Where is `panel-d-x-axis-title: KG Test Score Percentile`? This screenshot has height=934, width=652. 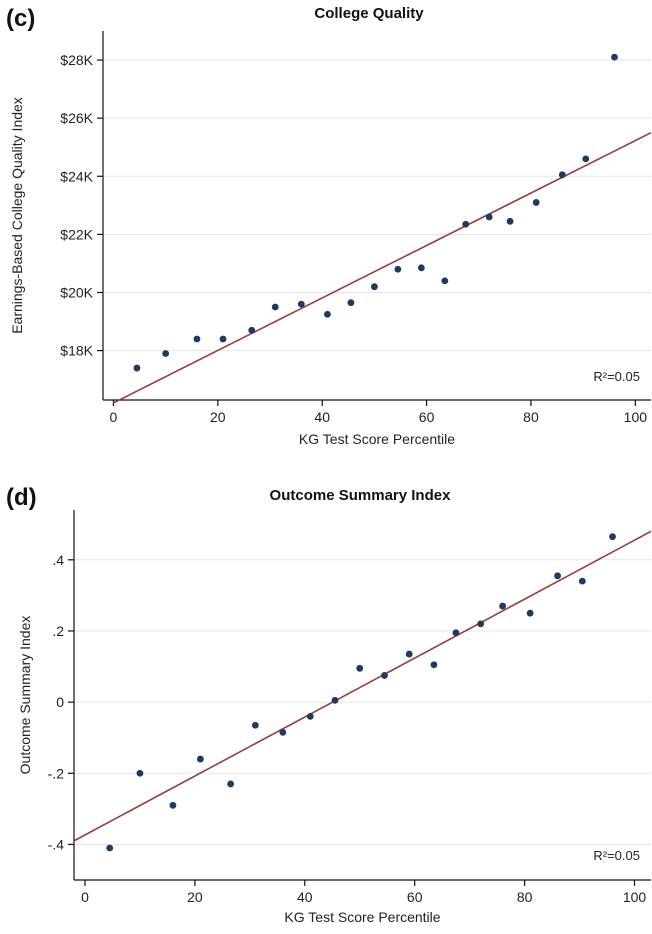 panel-d-x-axis-title: KG Test Score Percentile is located at coordinates (362, 917).